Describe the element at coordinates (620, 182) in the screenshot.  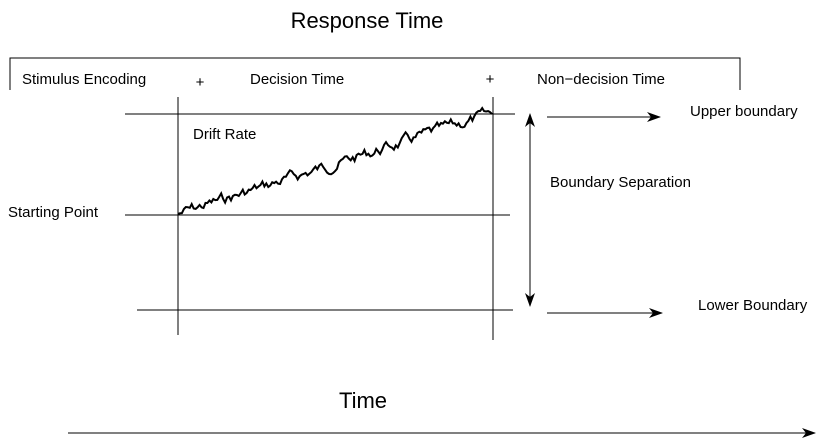
I see `boundary-separation-label: Boundary Separation` at that location.